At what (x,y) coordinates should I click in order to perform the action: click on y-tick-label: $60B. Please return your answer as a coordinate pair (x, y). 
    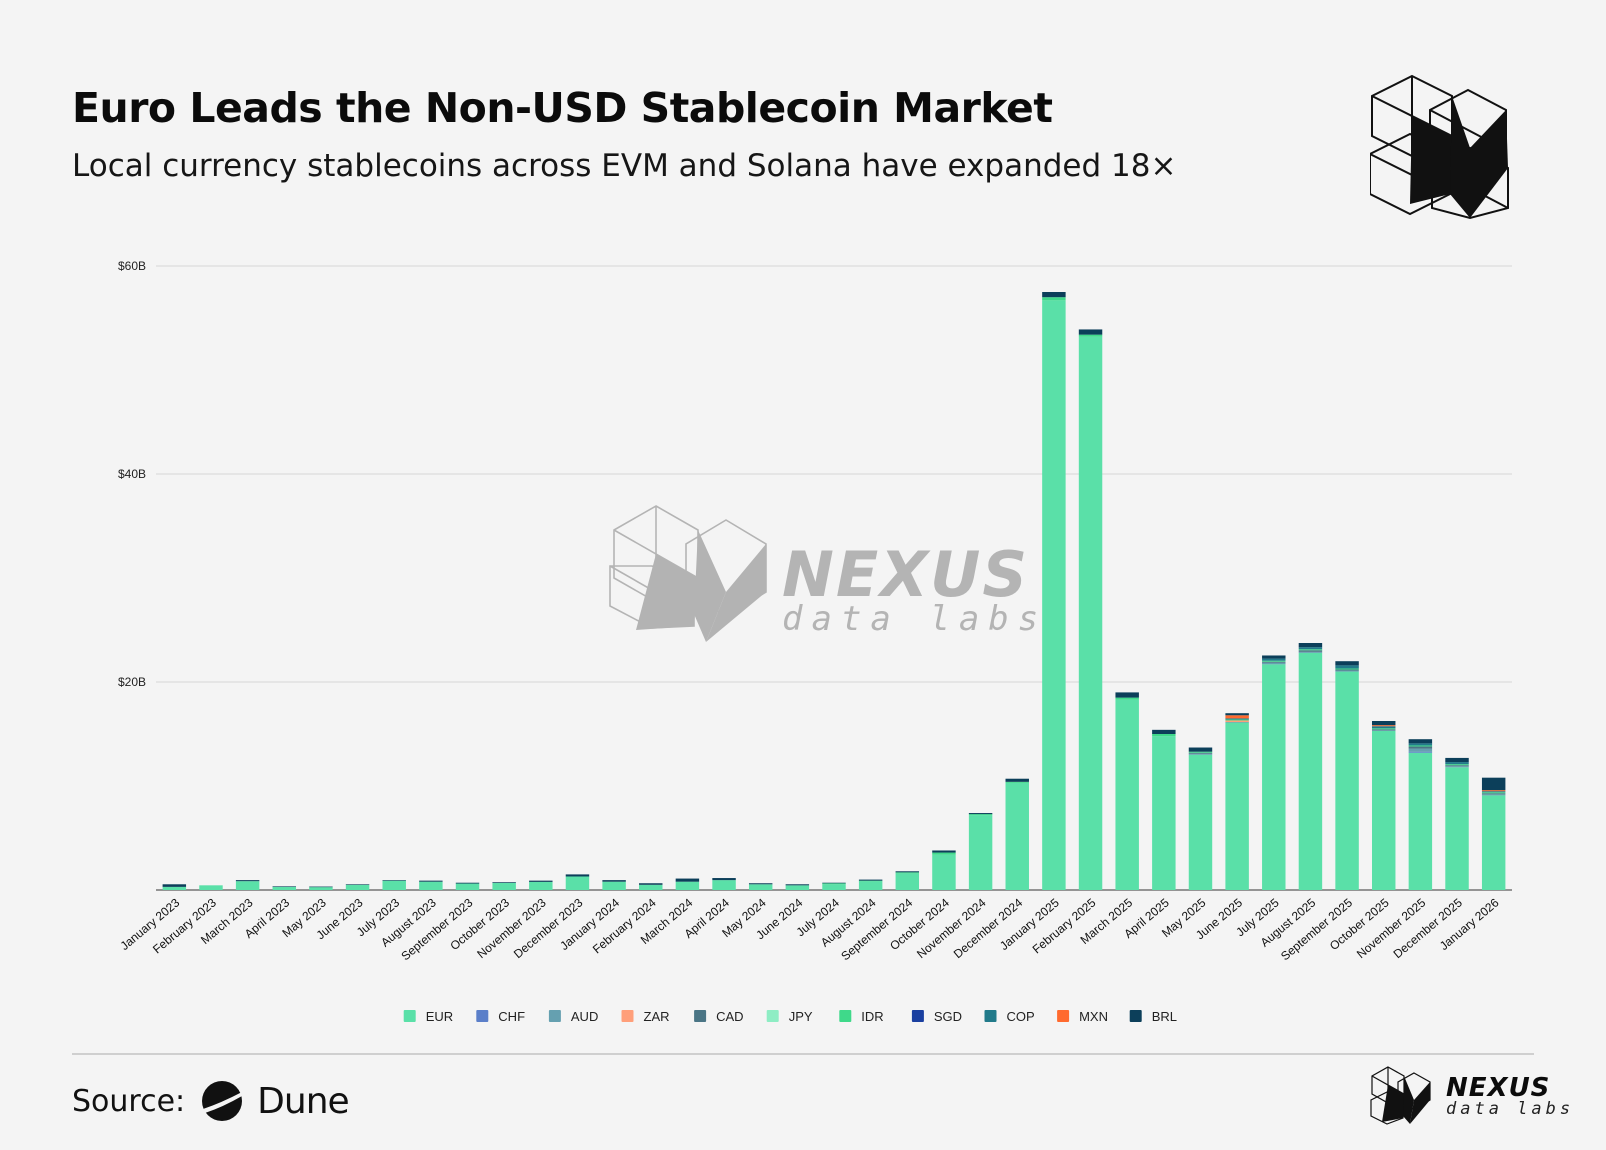
    Looking at the image, I should click on (132, 266).